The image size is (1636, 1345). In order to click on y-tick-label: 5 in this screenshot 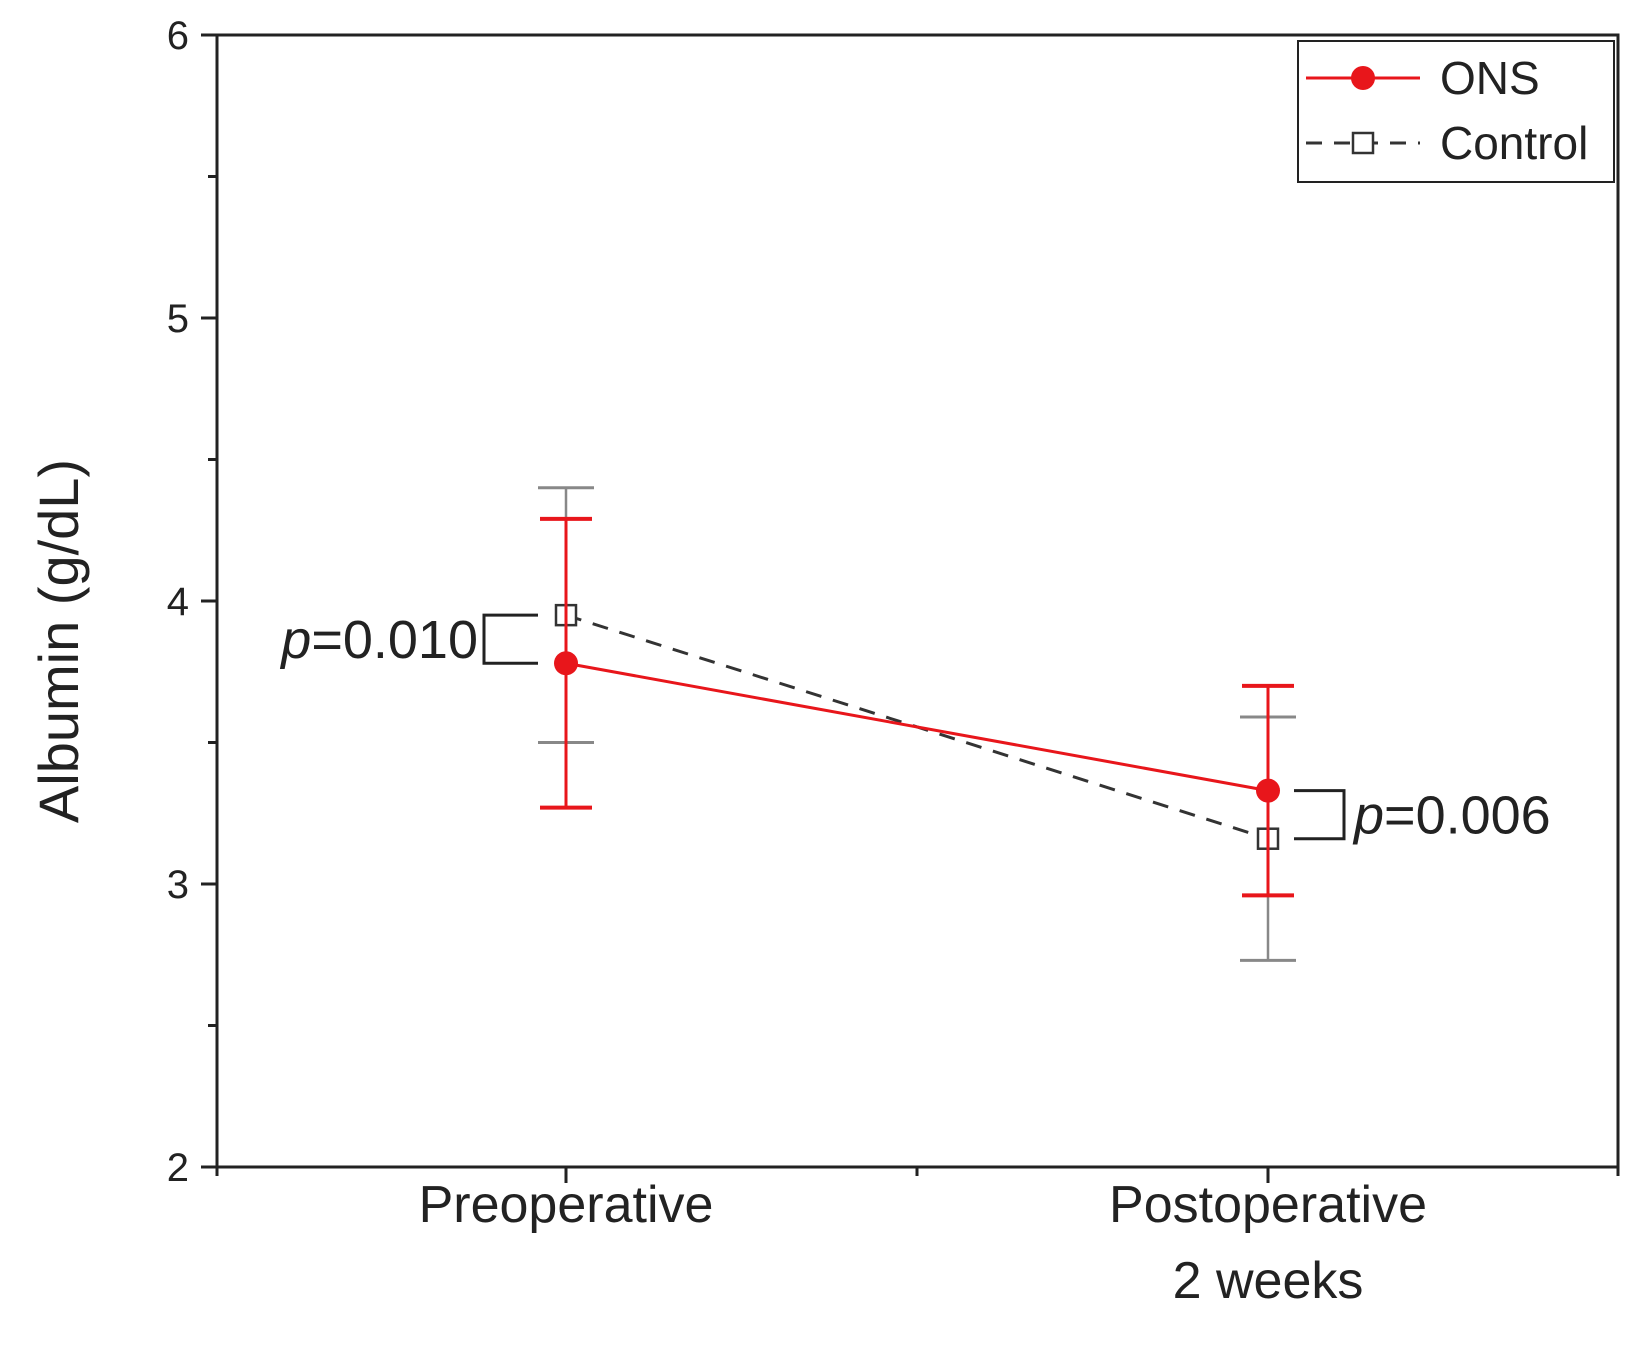, I will do `click(178, 319)`.